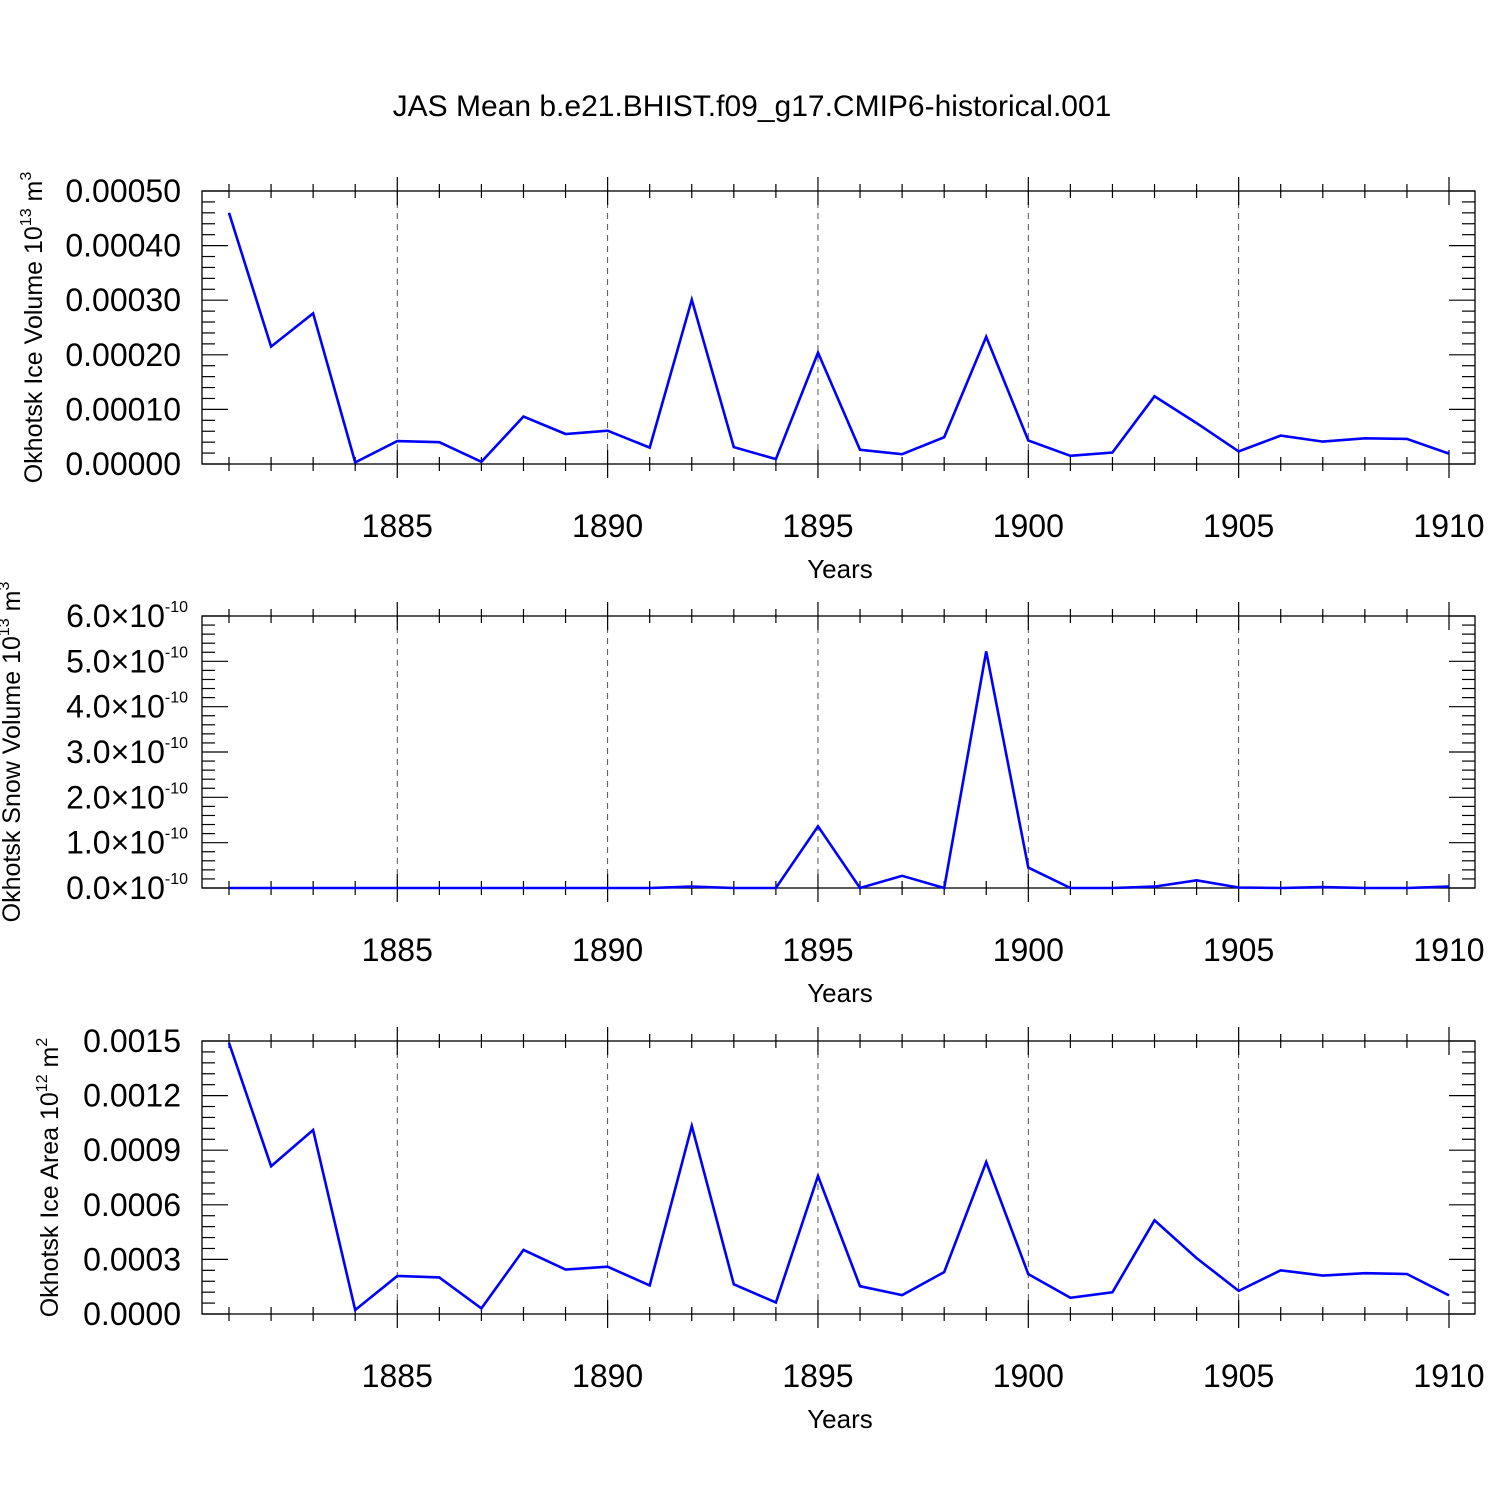  I want to click on y-tick-label: 0.0015, so click(132, 1041).